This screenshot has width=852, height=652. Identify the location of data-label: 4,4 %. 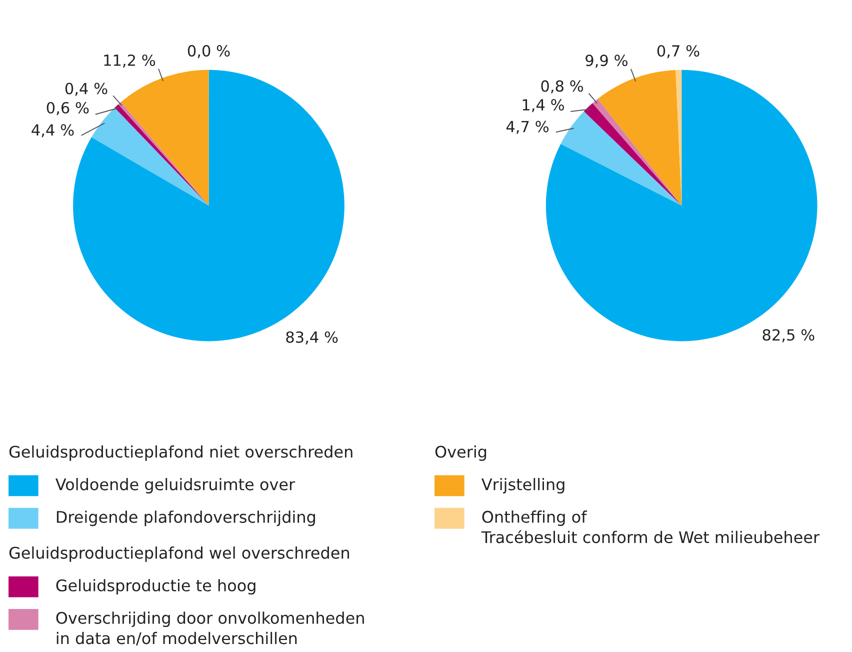
(53, 131).